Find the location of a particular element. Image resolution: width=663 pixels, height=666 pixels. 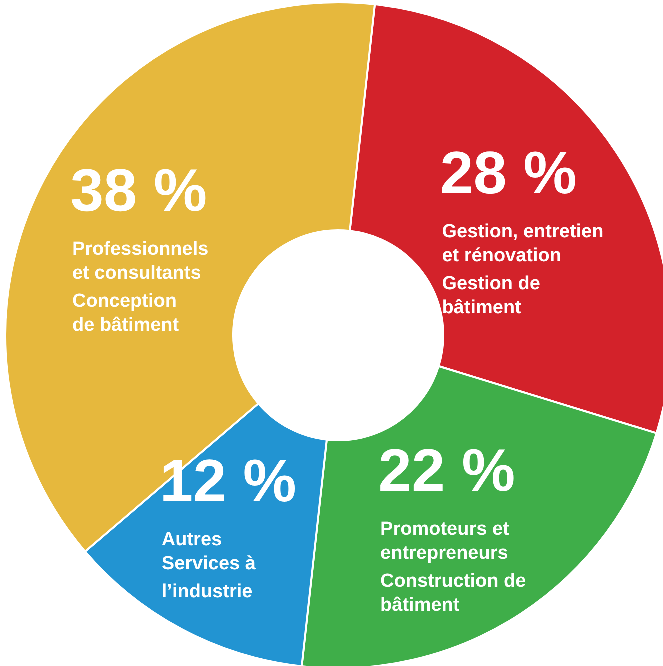

slice-label: Gestion, entretien et rénovation Gestion de bâtiment is located at coordinates (523, 269).